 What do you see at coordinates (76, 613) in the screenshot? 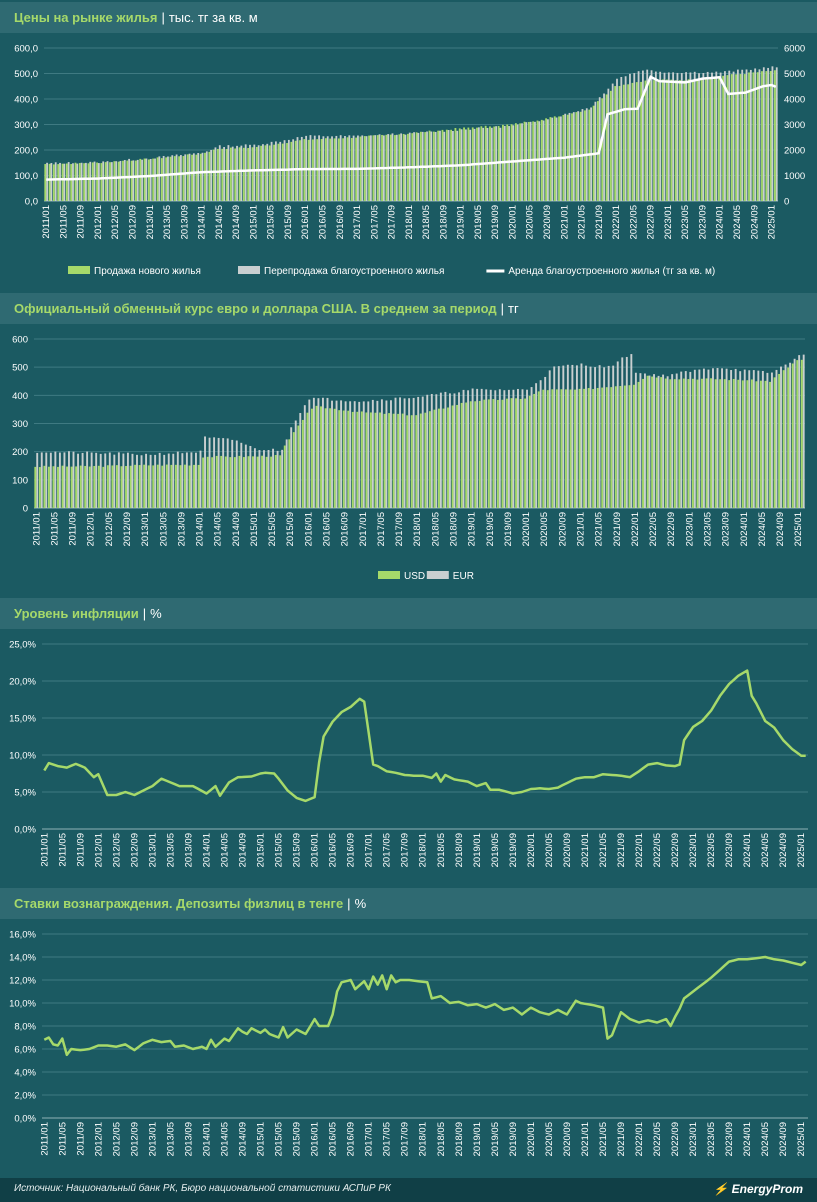
I see `chart3-title: Уровень инфляции` at bounding box center [76, 613].